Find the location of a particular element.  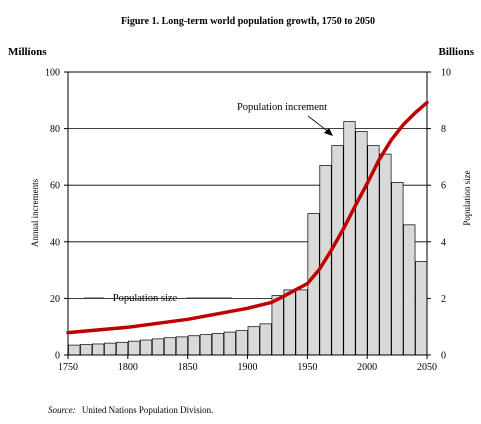

left-tick-label-60: 60 is located at coordinates (55, 186).